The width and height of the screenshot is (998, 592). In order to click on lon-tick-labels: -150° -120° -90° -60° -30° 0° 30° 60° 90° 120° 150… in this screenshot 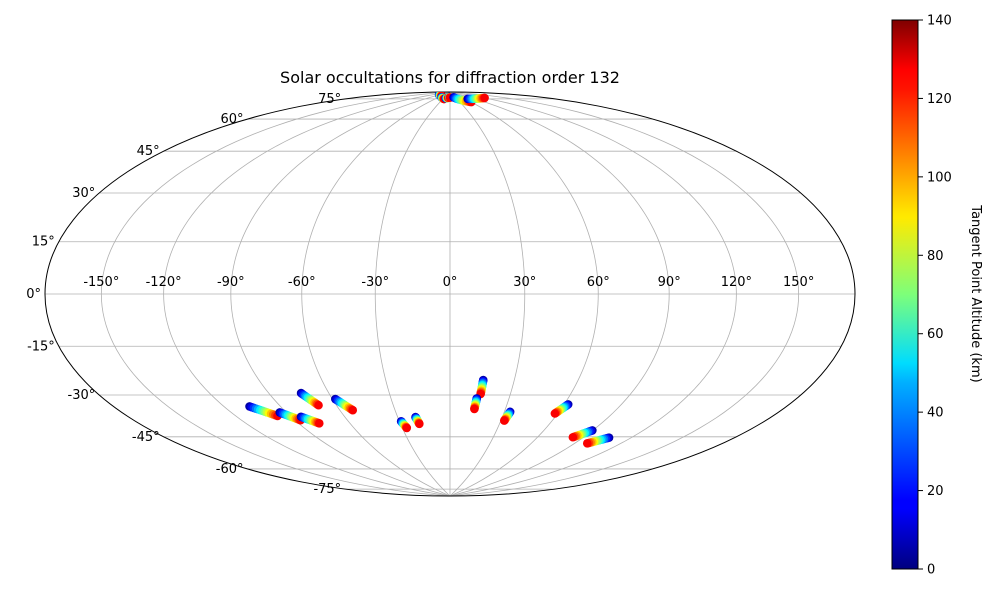, I will do `click(448, 282)`.